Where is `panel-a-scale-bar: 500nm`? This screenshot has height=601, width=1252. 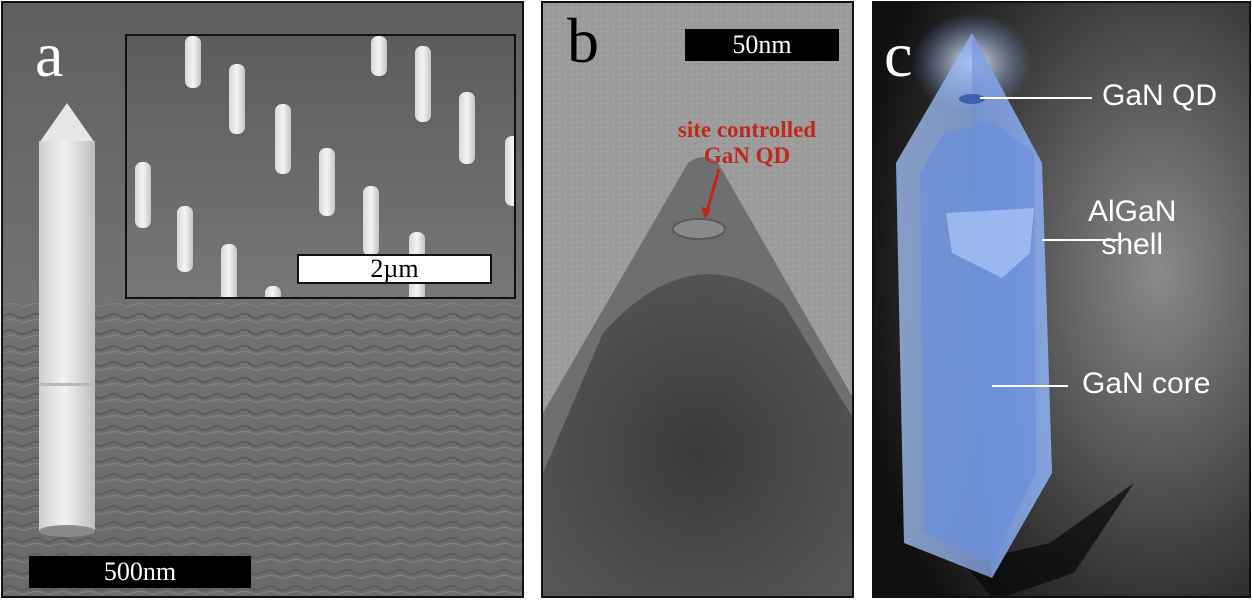
panel-a-scale-bar: 500nm is located at coordinates (140, 572).